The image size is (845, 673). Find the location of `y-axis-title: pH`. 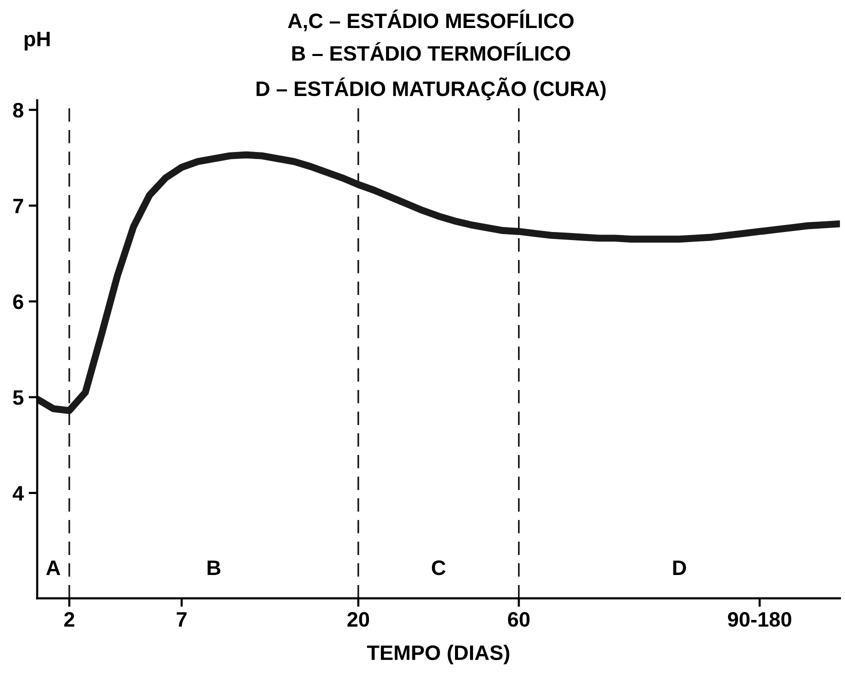

y-axis-title: pH is located at coordinates (37, 41).